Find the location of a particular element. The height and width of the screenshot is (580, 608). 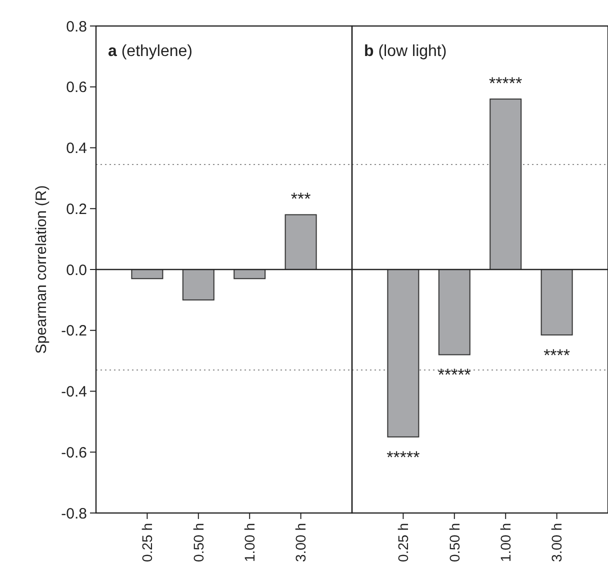

annotation: **** is located at coordinates (557, 355).